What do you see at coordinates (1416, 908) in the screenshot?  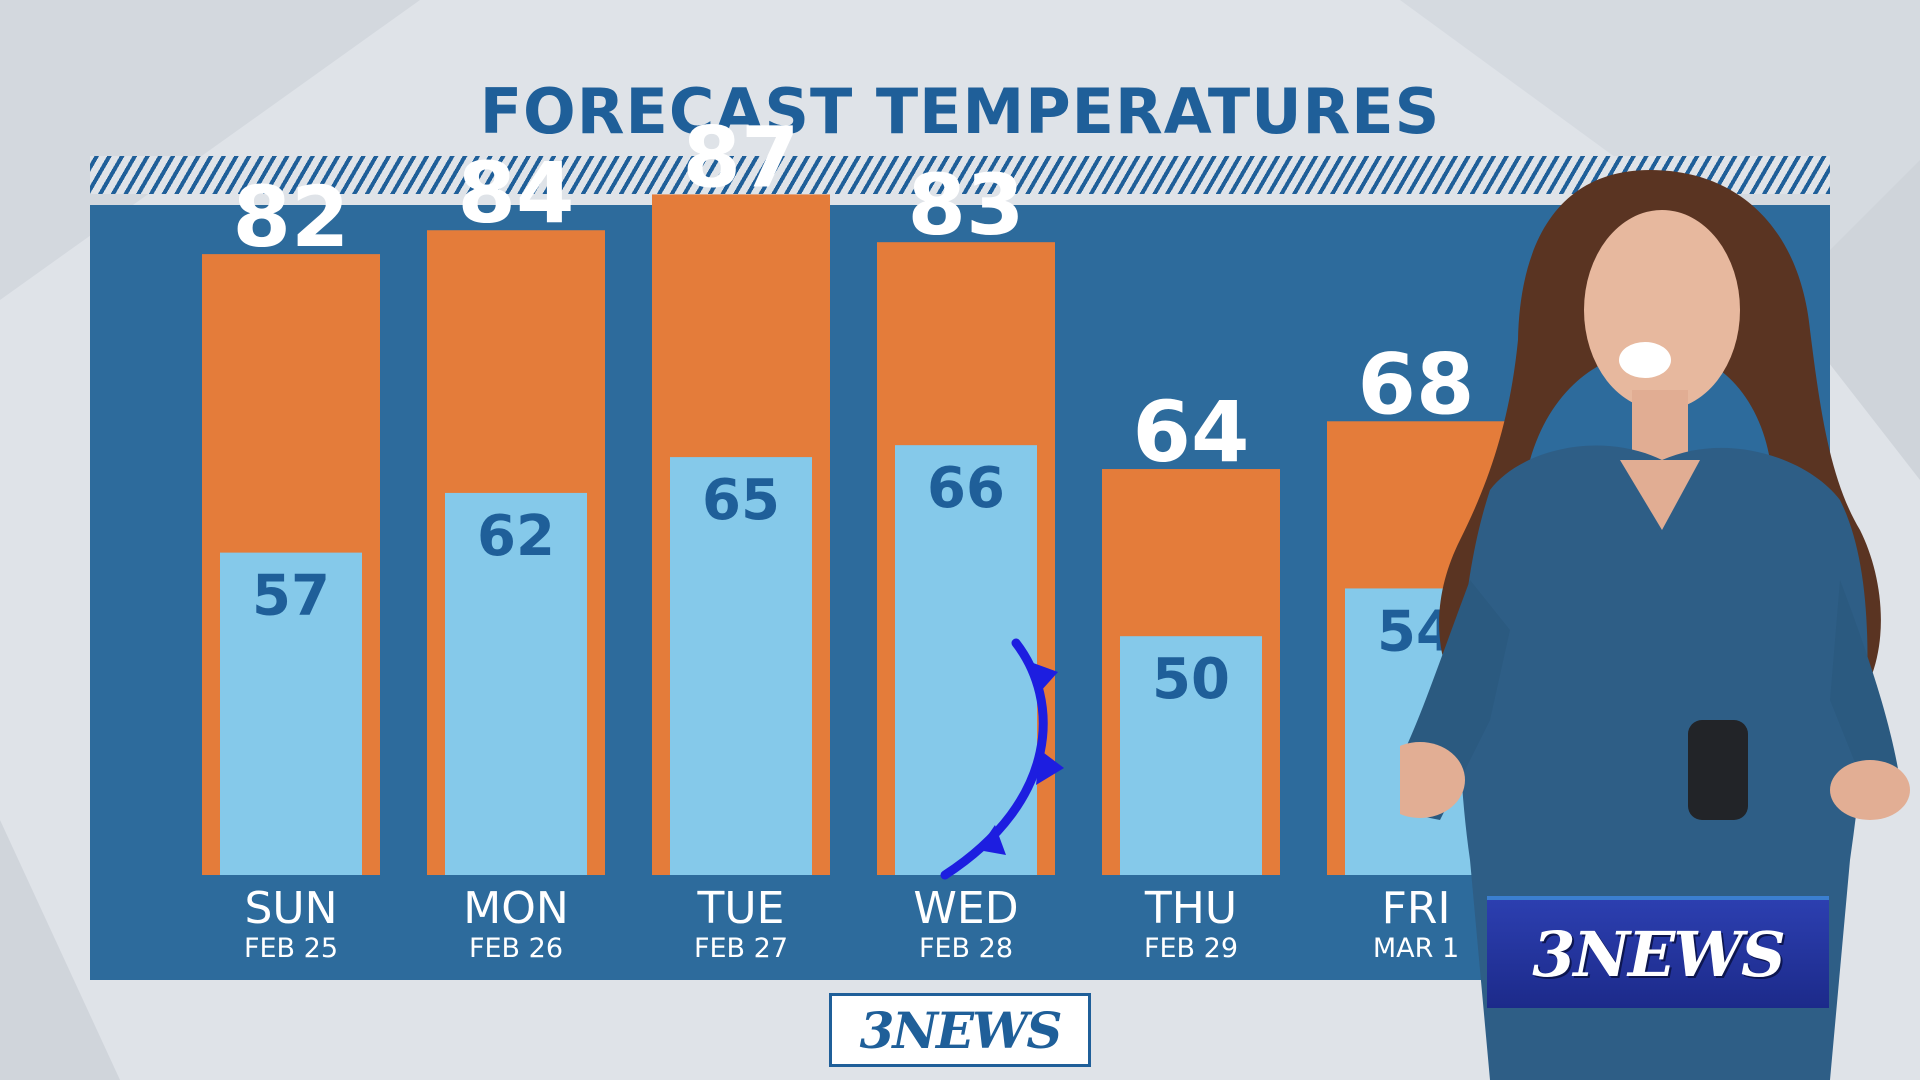 I see `day-label: FRI` at bounding box center [1416, 908].